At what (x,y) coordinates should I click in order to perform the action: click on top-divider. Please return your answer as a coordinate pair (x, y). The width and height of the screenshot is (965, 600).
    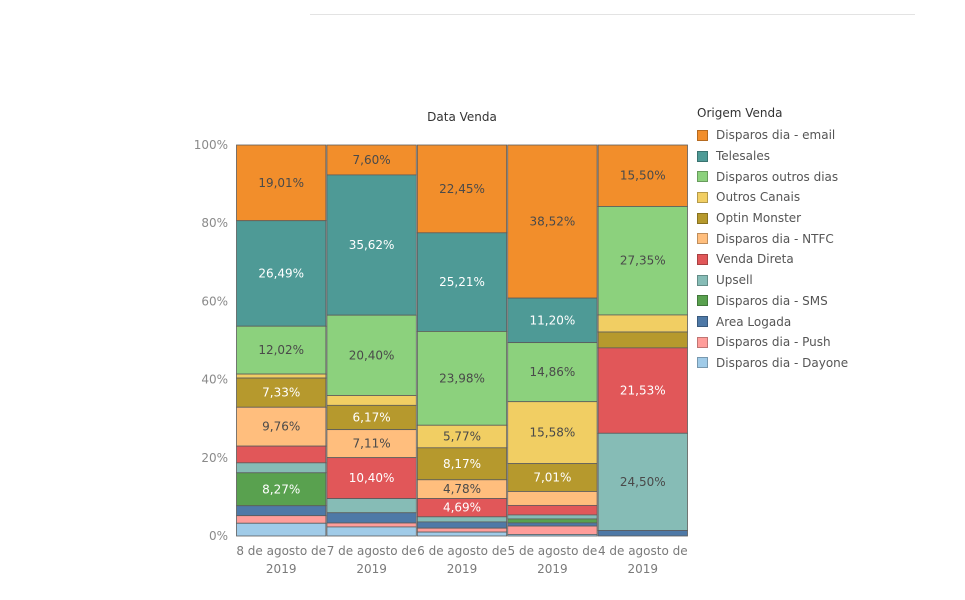
    Looking at the image, I should click on (612, 14).